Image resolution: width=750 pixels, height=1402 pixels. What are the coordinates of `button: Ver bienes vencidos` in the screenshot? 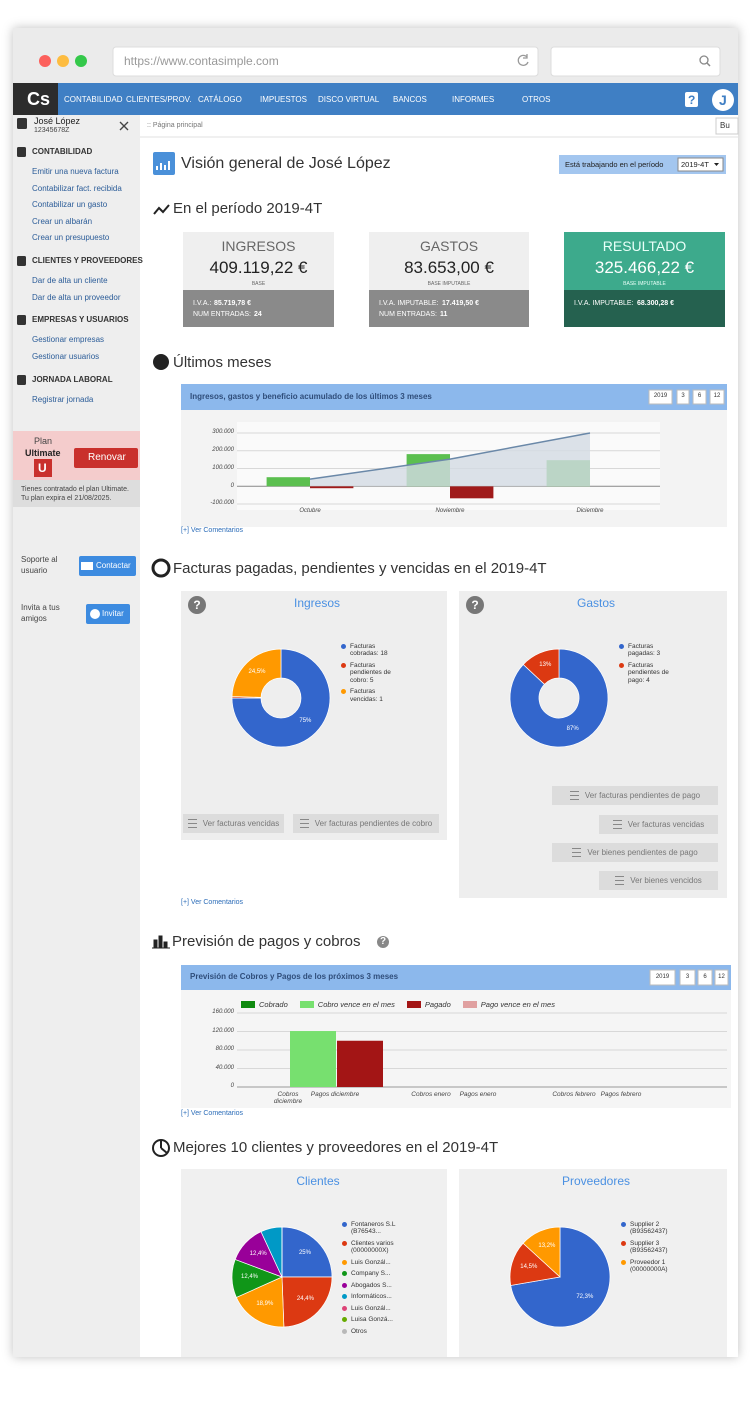 It's located at (658, 880).